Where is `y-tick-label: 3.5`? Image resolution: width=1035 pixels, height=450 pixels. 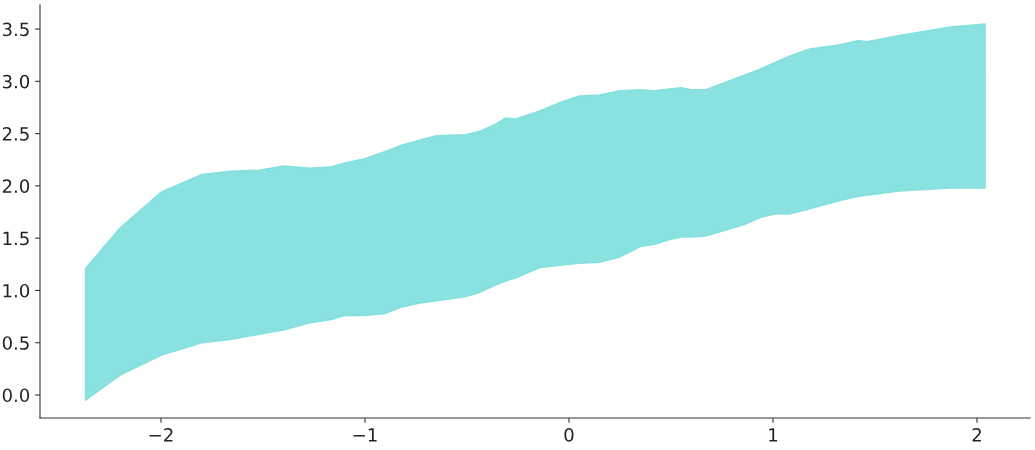
y-tick-label: 3.5 is located at coordinates (15, 29).